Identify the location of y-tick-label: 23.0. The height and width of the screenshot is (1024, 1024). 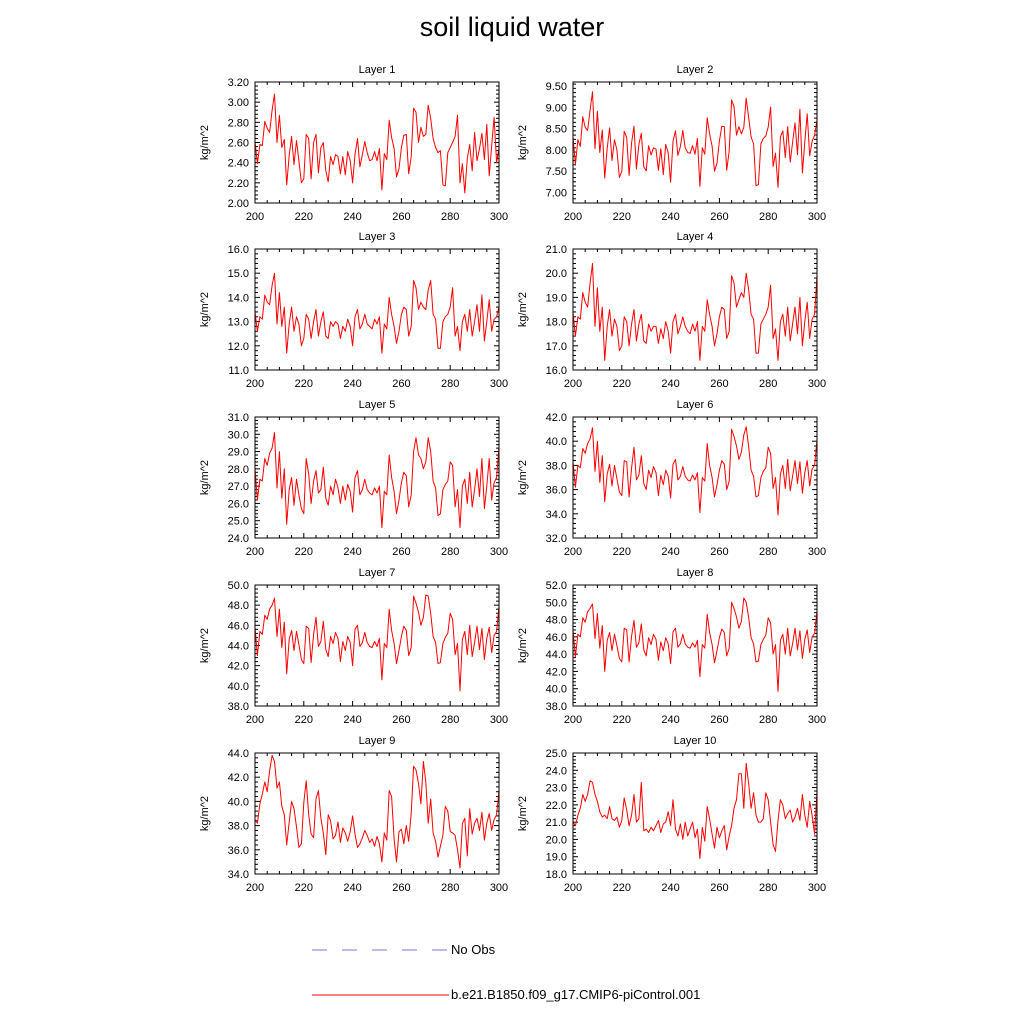
(556, 789).